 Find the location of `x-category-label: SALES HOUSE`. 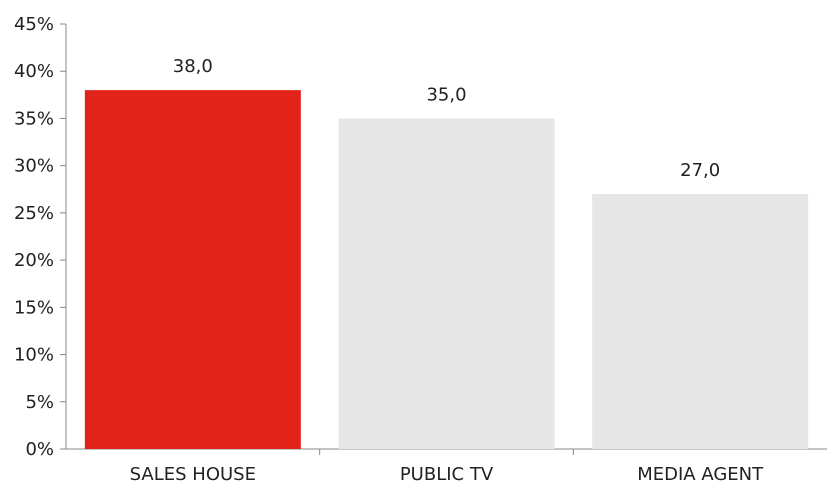

x-category-label: SALES HOUSE is located at coordinates (193, 474).